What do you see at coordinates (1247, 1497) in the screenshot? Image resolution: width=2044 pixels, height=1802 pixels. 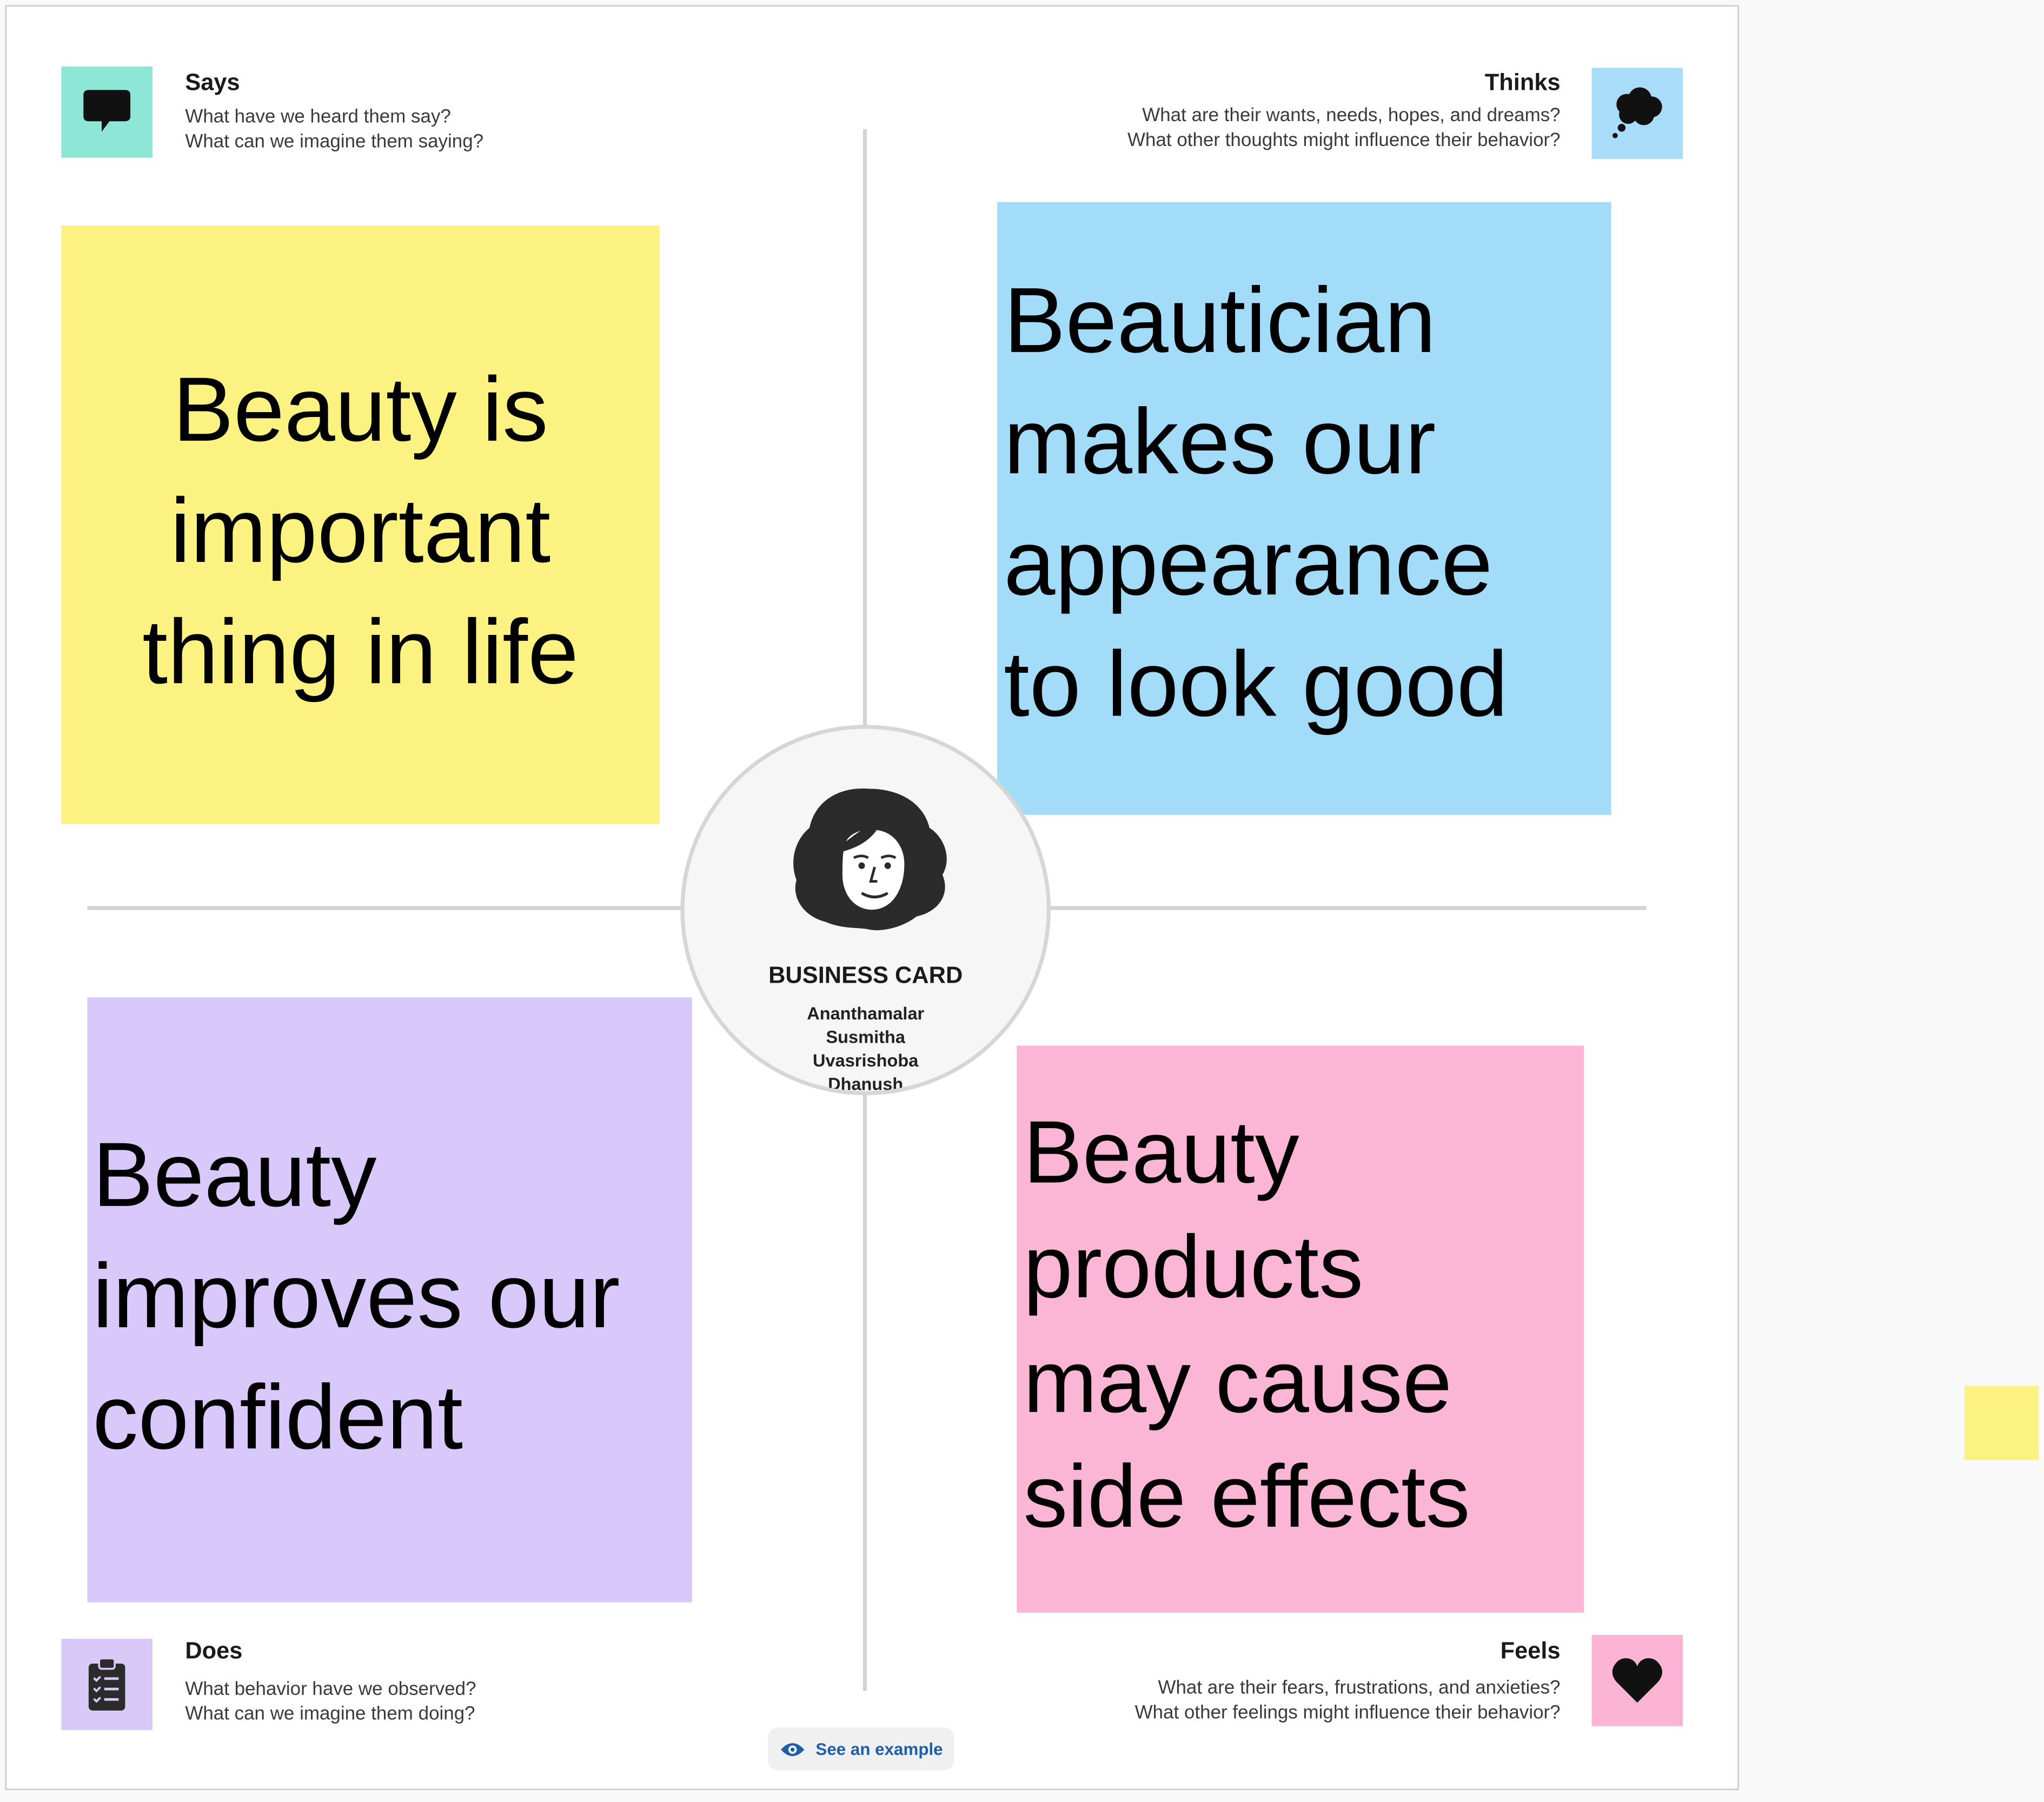 I see `sticky-line: side effects` at bounding box center [1247, 1497].